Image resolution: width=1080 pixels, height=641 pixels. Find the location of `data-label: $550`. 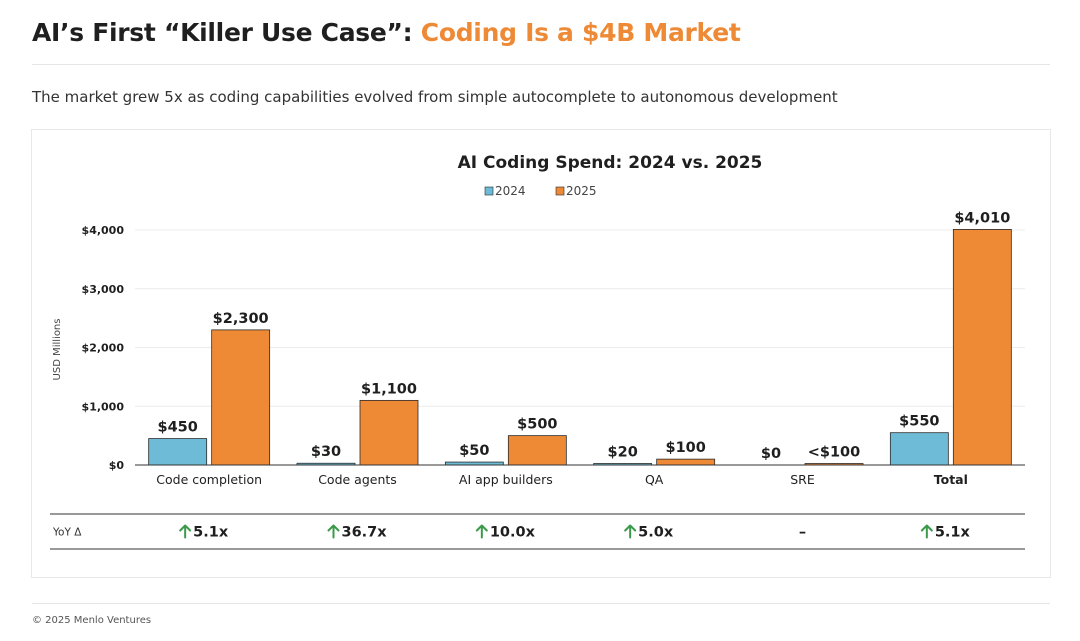

data-label: $550 is located at coordinates (919, 422).